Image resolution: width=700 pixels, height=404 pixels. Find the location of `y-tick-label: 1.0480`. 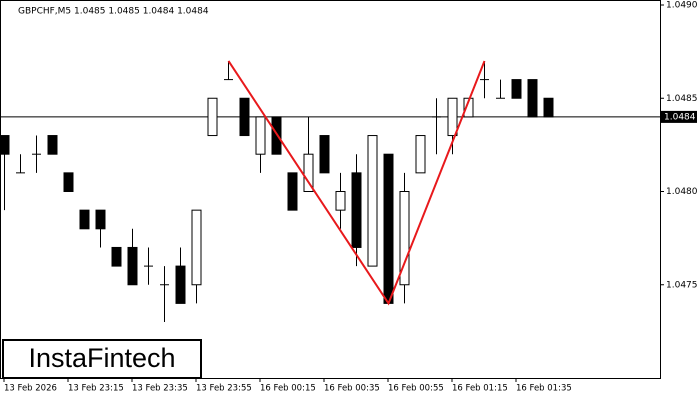

y-tick-label: 1.0480 is located at coordinates (682, 192).